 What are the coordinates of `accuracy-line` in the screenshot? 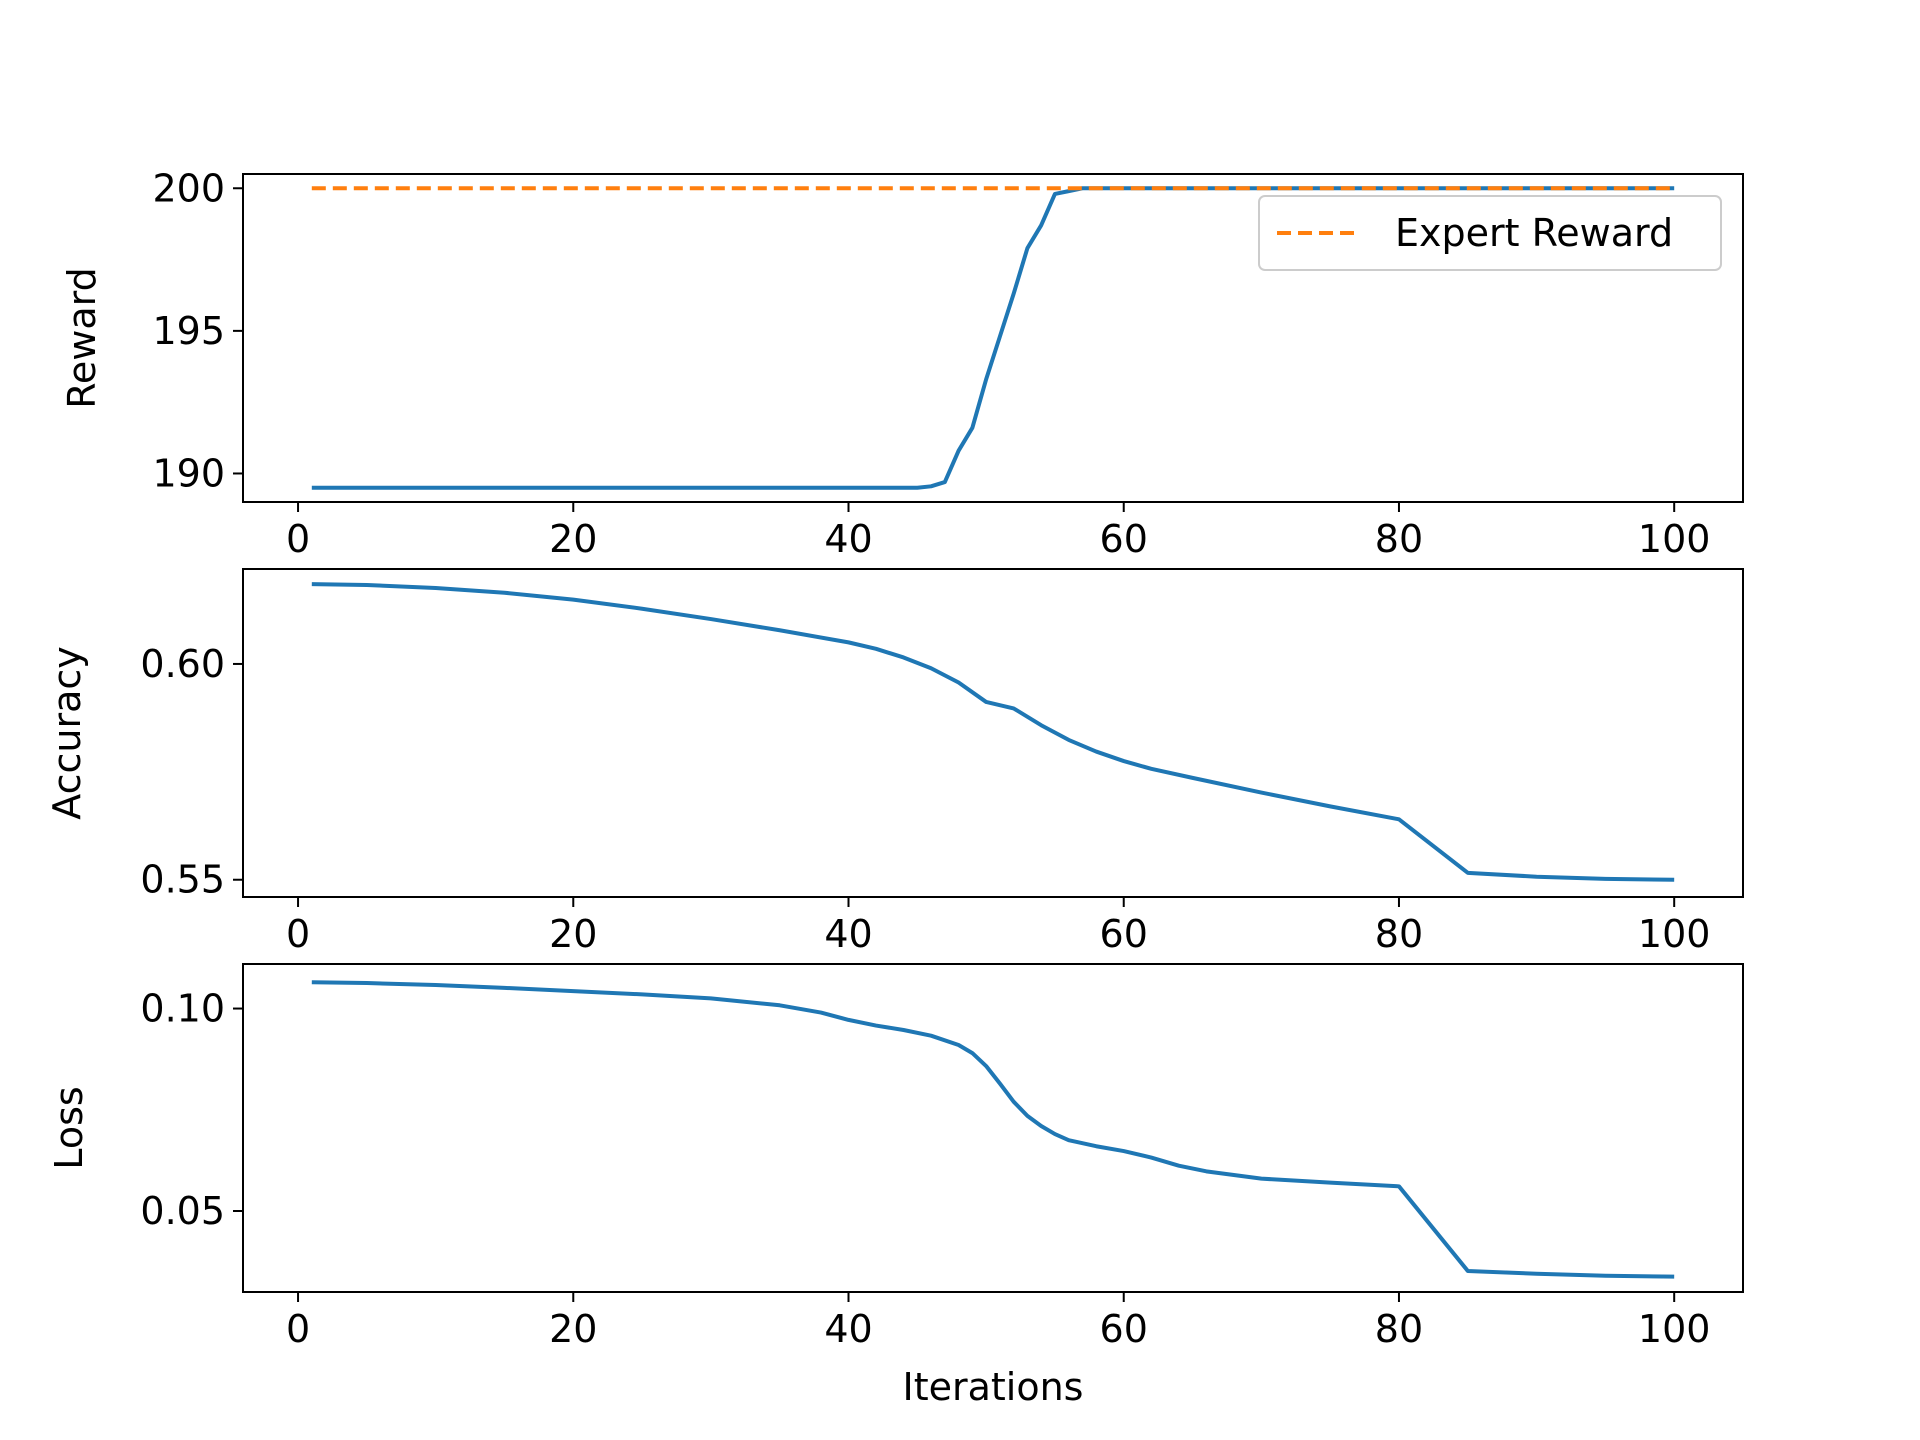 It's located at (993, 732).